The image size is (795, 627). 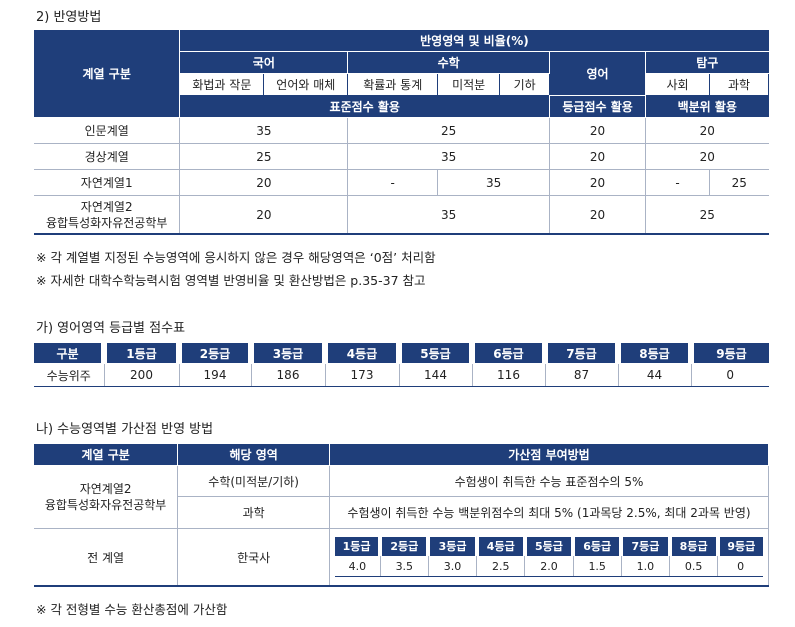 What do you see at coordinates (694, 566) in the screenshot?
I see `kh-value-8: 0.5` at bounding box center [694, 566].